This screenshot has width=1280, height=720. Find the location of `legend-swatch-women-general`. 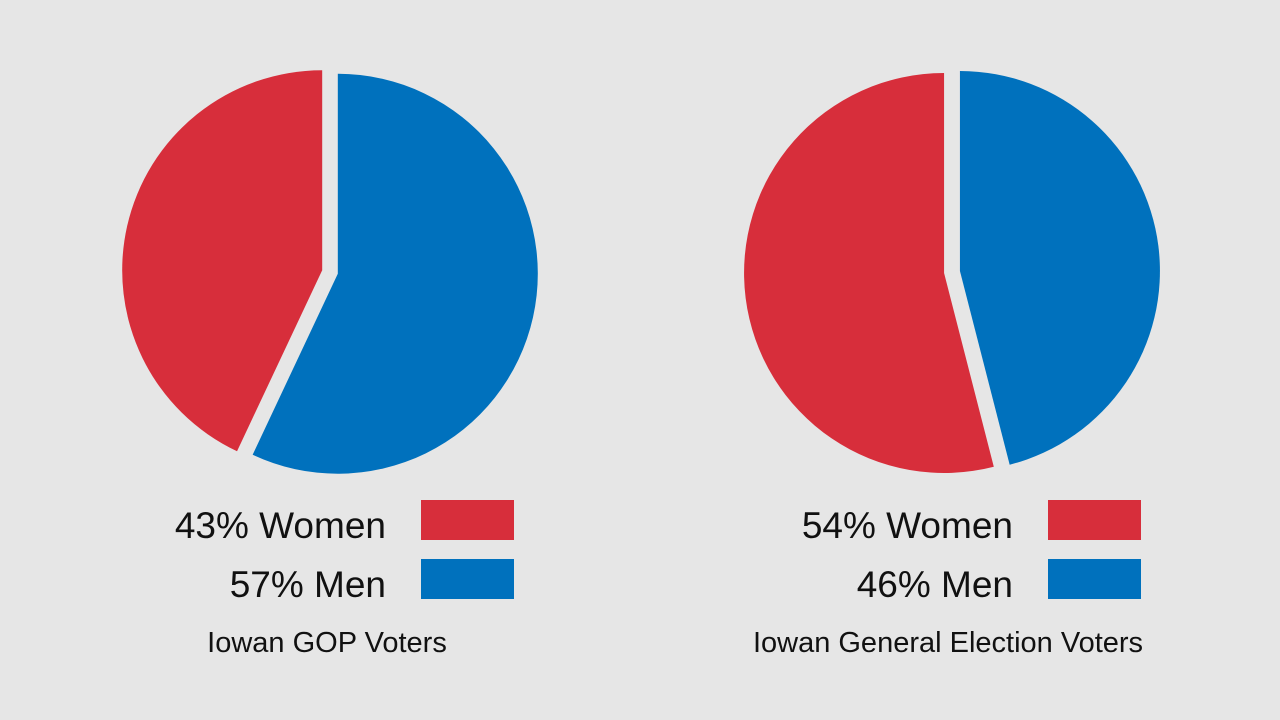

legend-swatch-women-general is located at coordinates (1094, 520).